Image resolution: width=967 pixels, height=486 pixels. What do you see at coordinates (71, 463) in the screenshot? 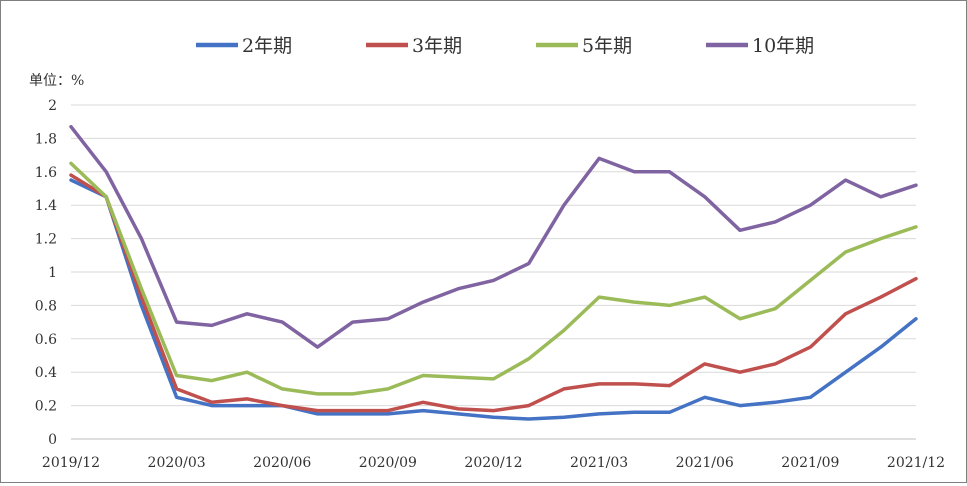
I see `x-tick-label: 2019/12` at bounding box center [71, 463].